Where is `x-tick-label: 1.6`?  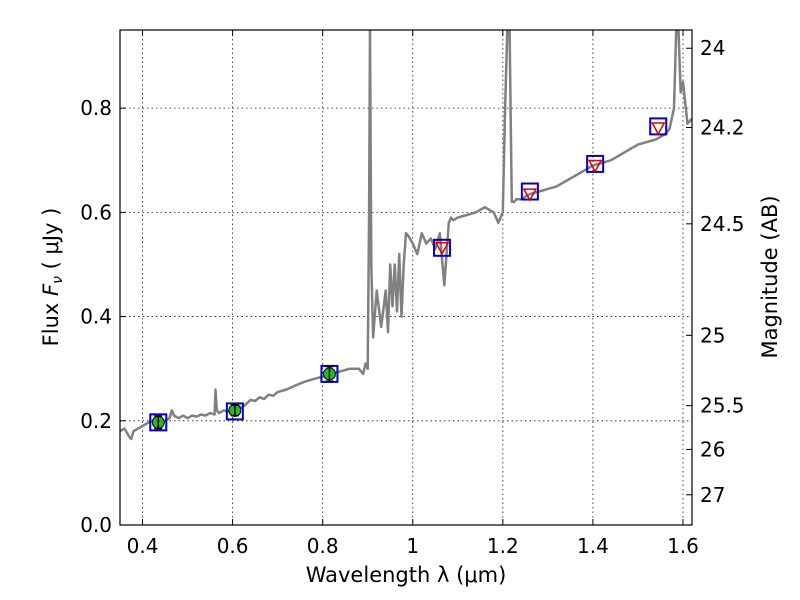
x-tick-label: 1.6 is located at coordinates (683, 546).